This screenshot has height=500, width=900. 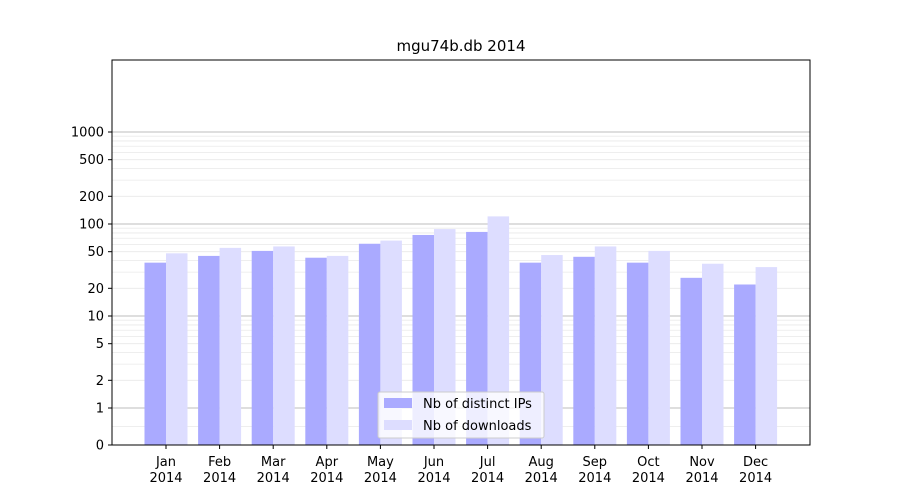 I want to click on chart-title: mgu74b.db 2014, so click(x=460, y=46).